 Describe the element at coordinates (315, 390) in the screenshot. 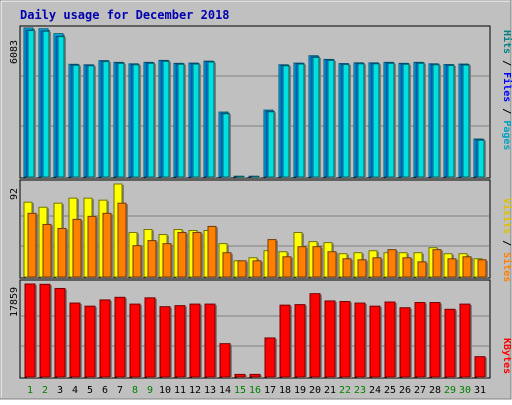

I see `day-label-20: 20` at that location.